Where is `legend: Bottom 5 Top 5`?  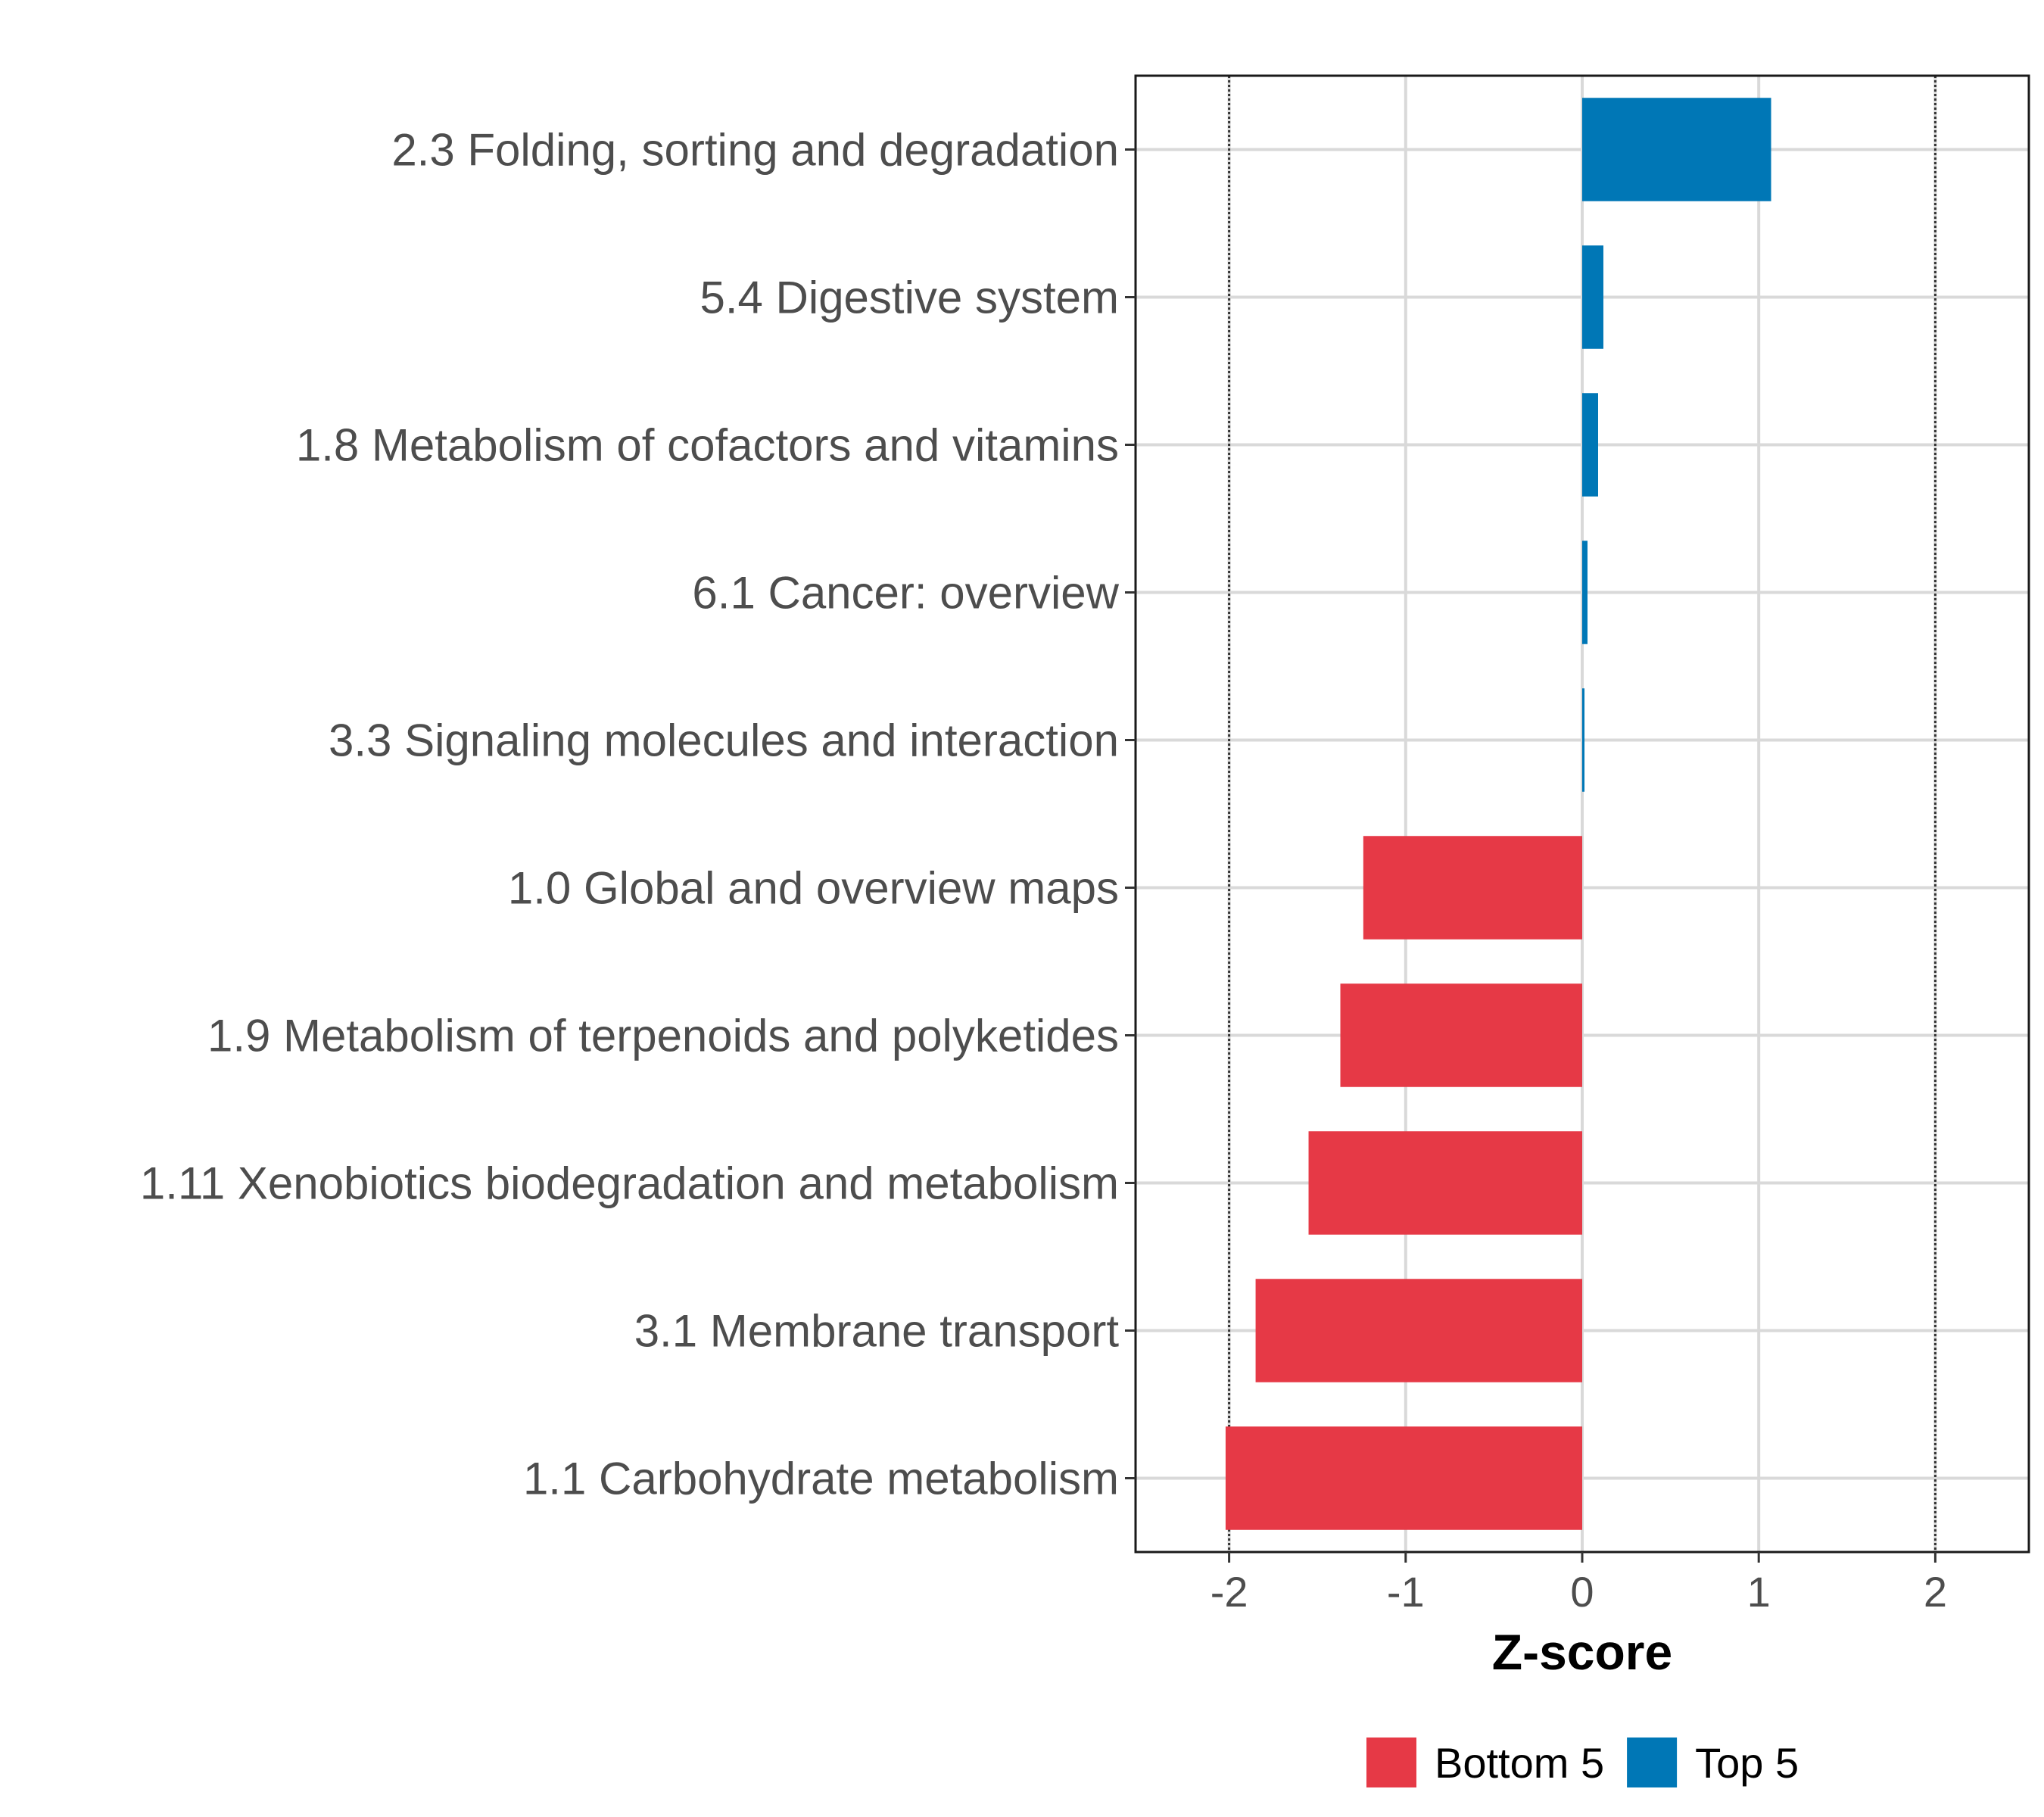
legend: Bottom 5 Top 5 is located at coordinates (1582, 1762).